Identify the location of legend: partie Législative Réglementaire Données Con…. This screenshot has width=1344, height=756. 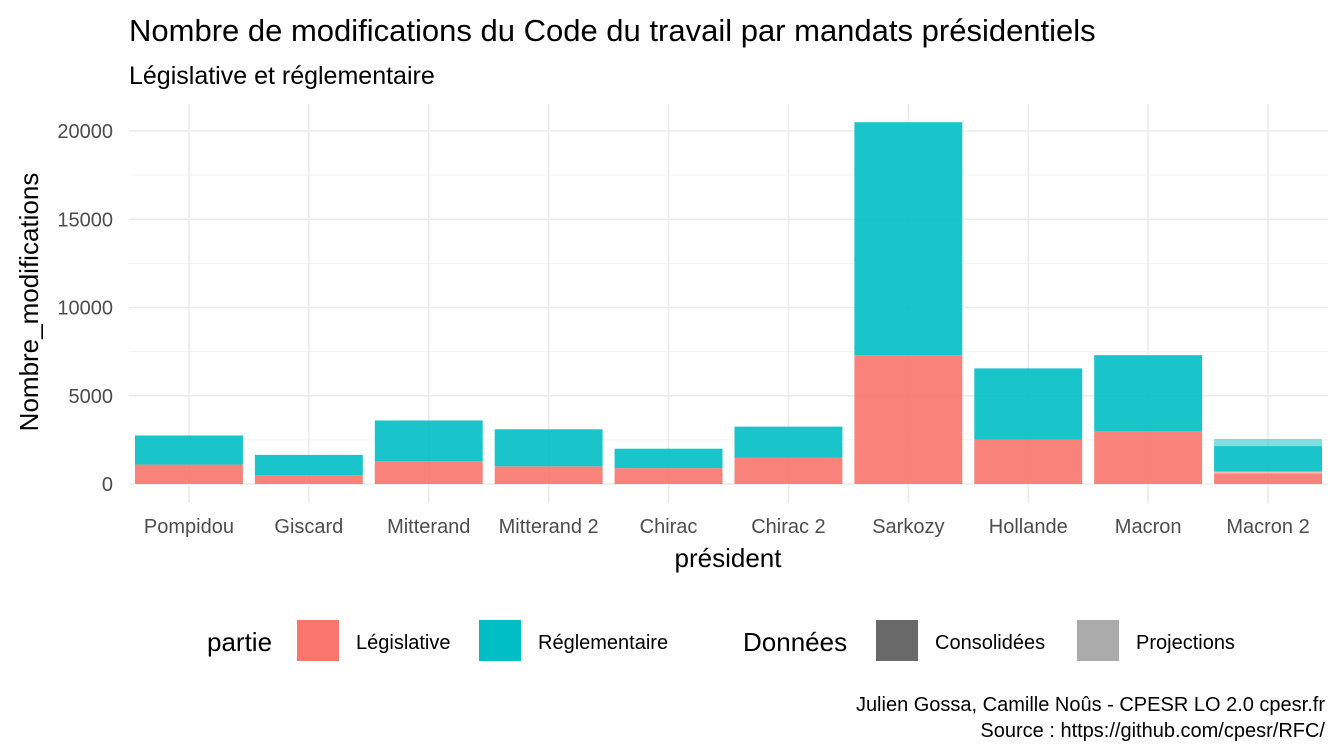
(721, 640).